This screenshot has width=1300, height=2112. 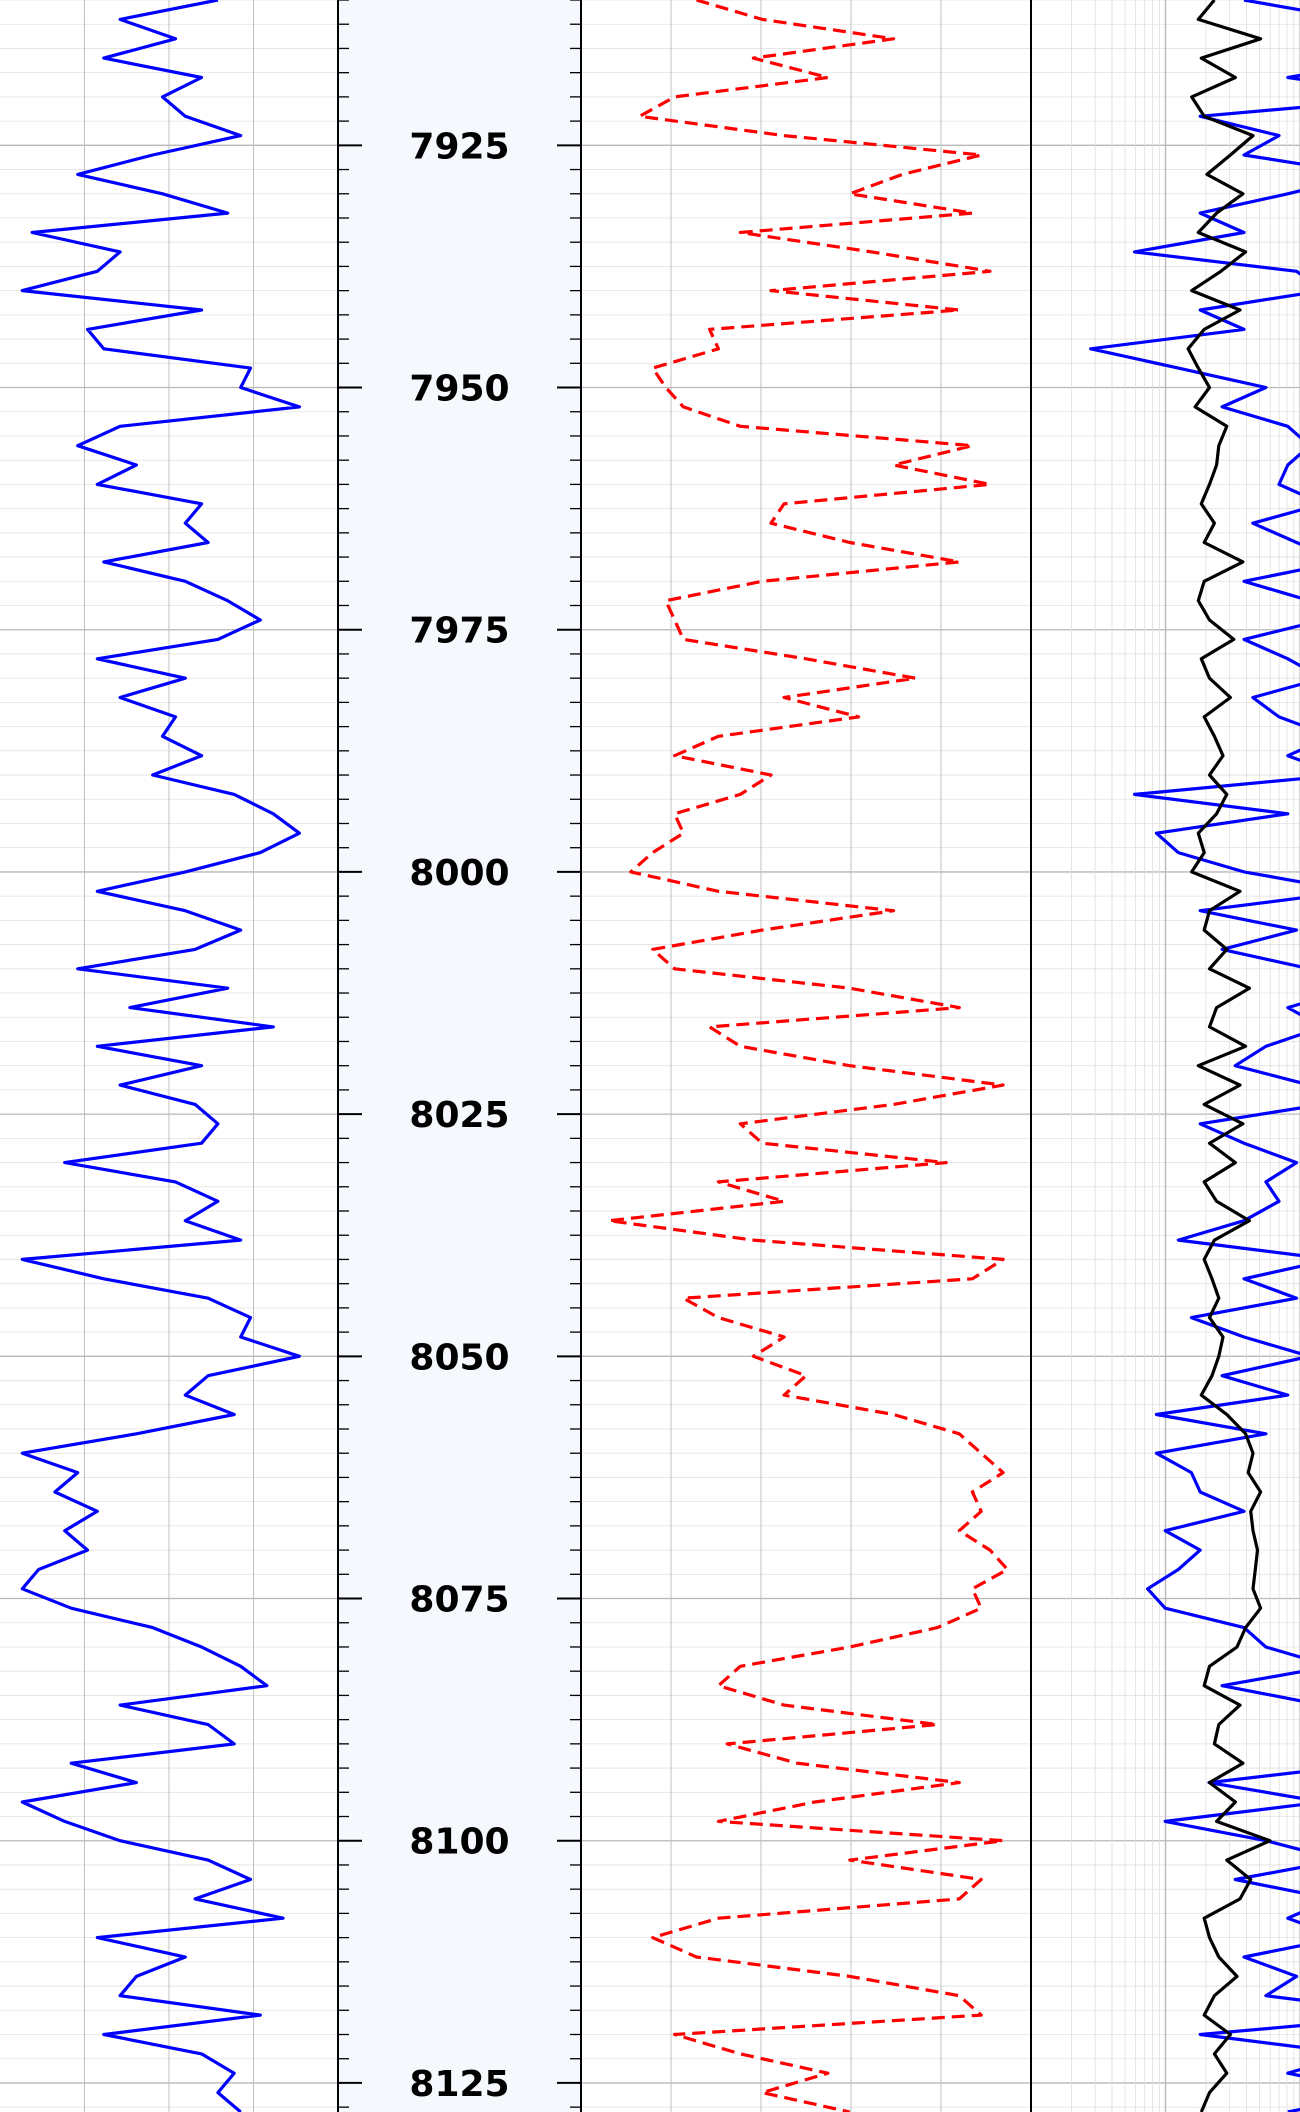 What do you see at coordinates (459, 631) in the screenshot?
I see `depth-tick-label: 7975` at bounding box center [459, 631].